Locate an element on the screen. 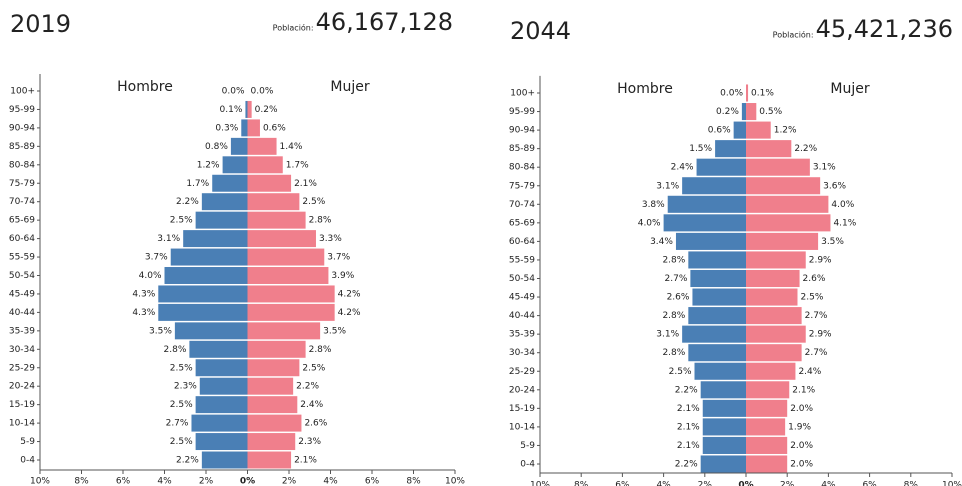 This screenshot has width=962, height=486. value-label: 3.4% is located at coordinates (661, 242).